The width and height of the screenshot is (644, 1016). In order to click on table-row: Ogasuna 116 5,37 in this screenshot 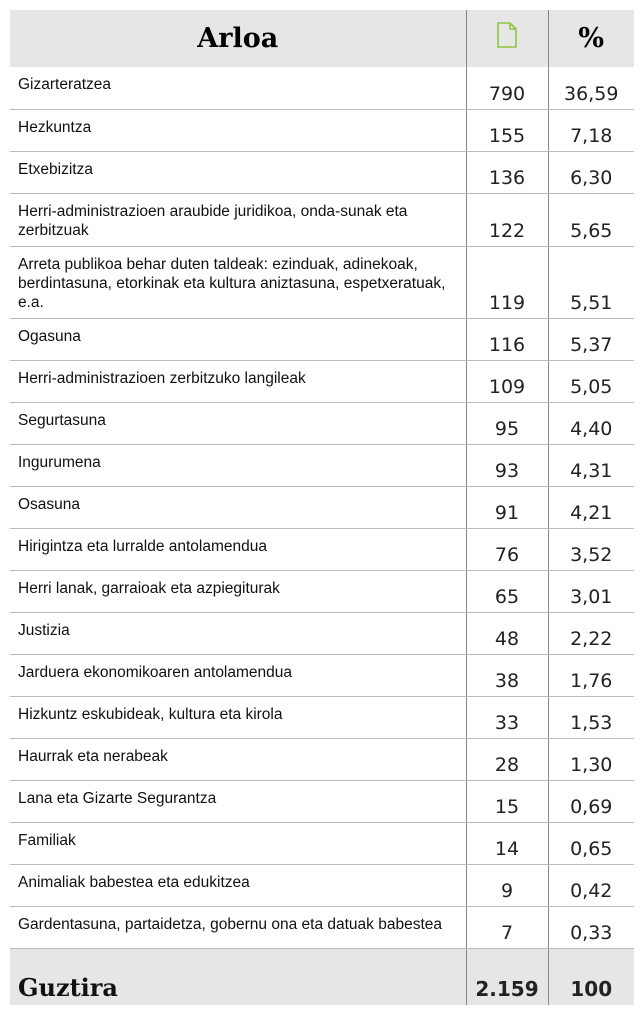, I will do `click(322, 339)`.